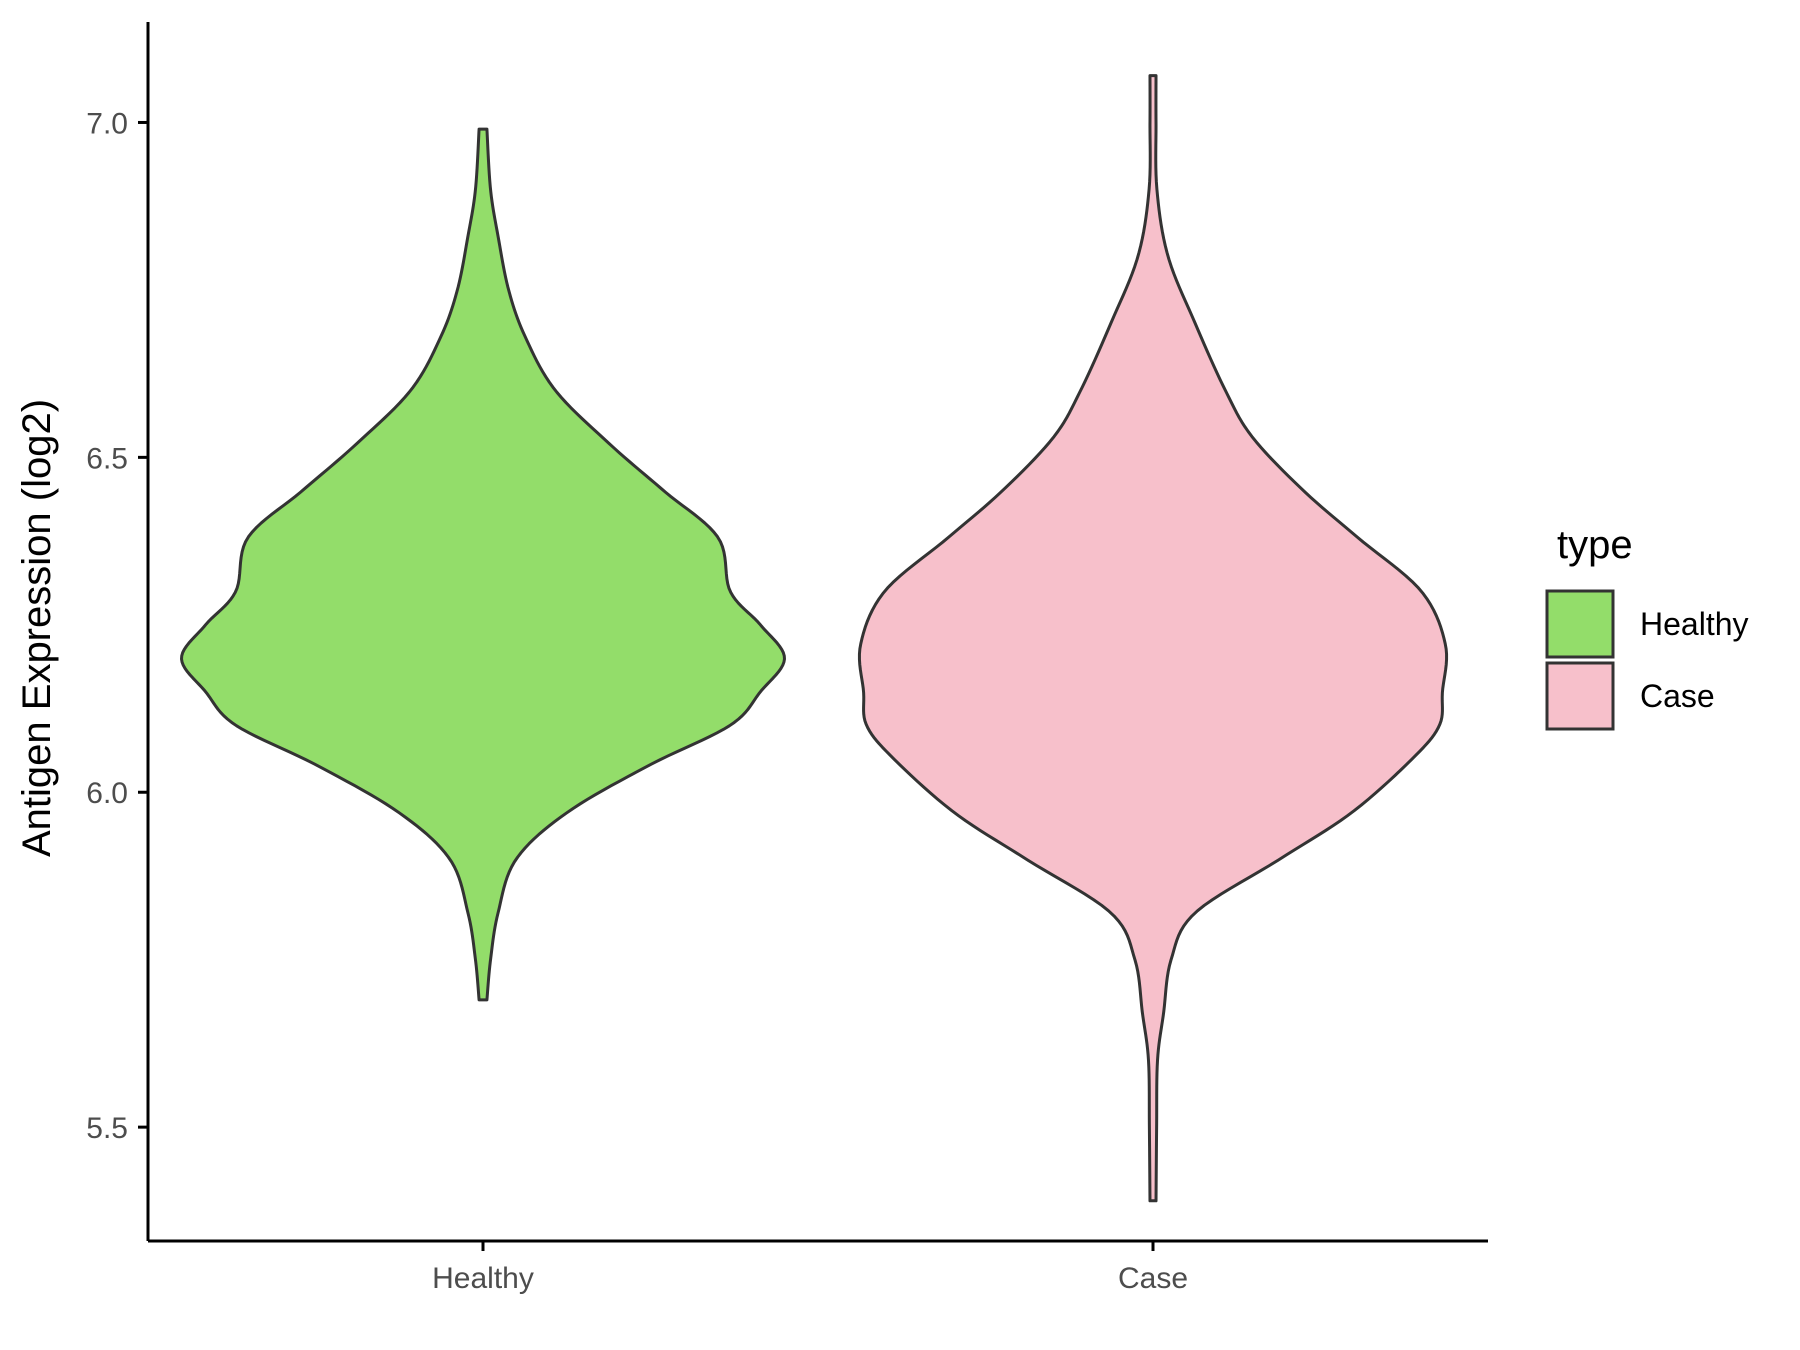 This screenshot has height=1350, width=1800. I want to click on x-tick-label: Healthy, so click(483, 1278).